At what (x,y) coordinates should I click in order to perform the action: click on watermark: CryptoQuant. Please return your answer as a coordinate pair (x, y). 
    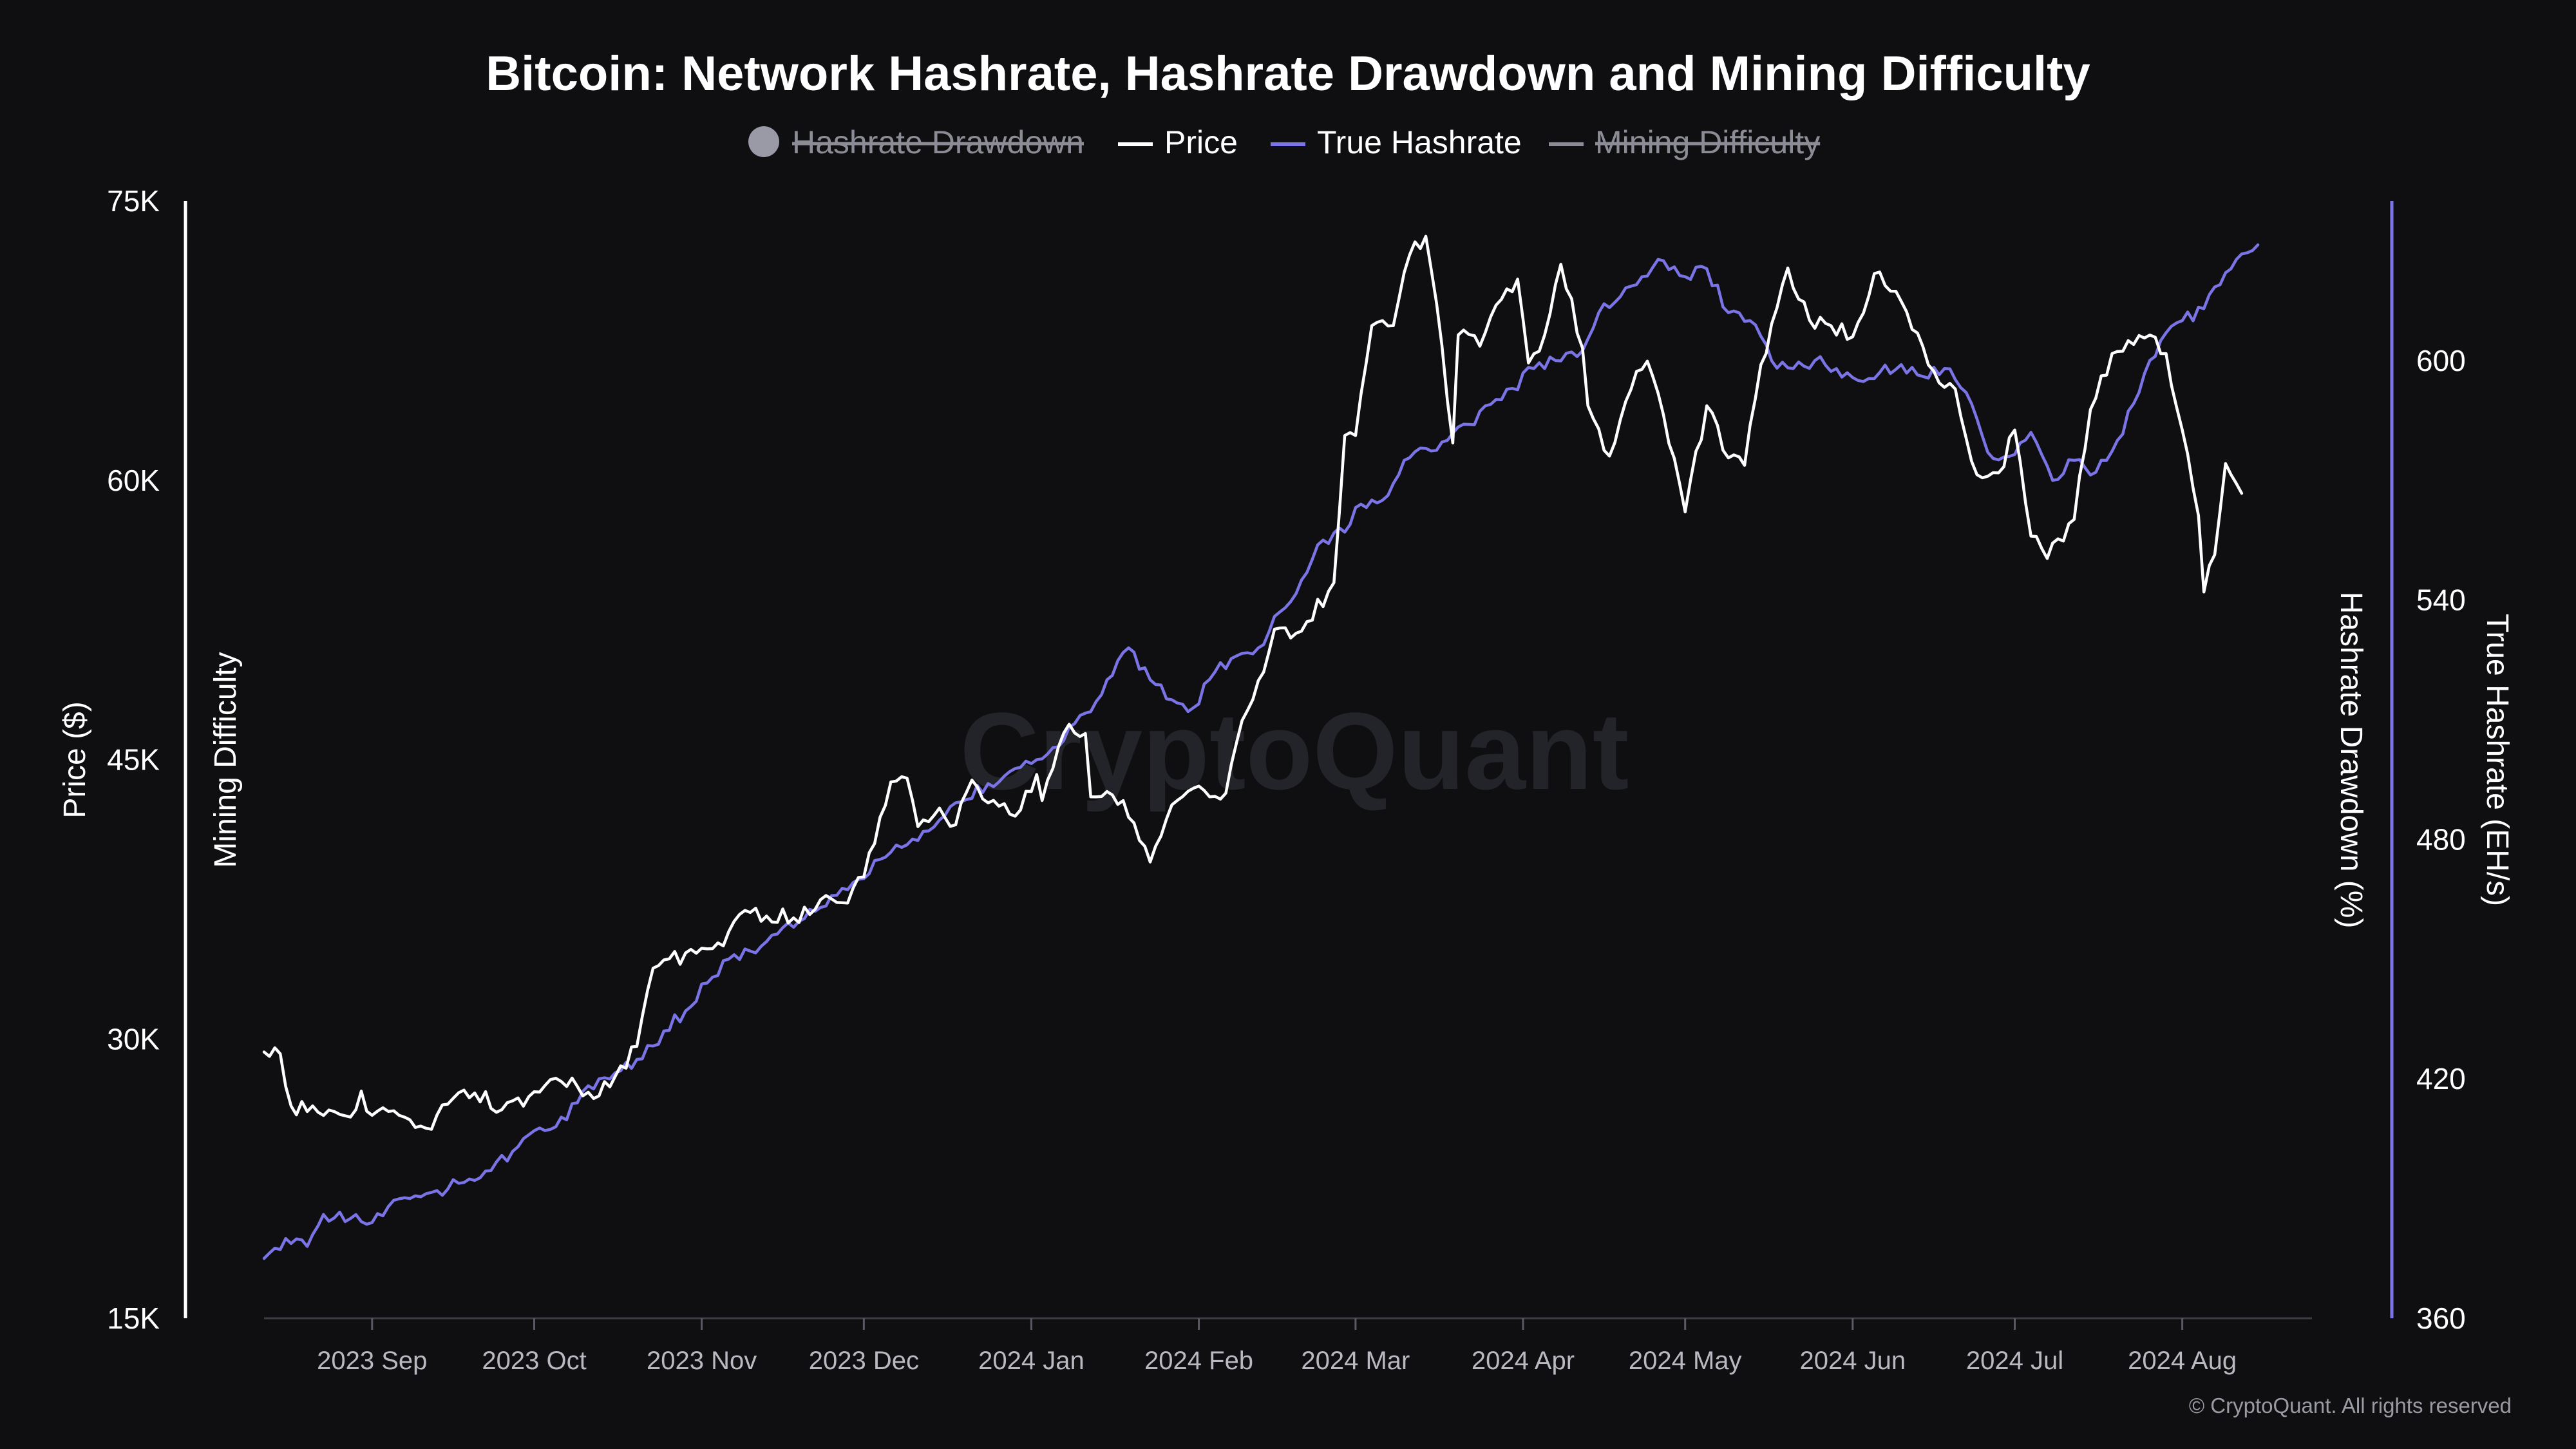
    Looking at the image, I should click on (1294, 751).